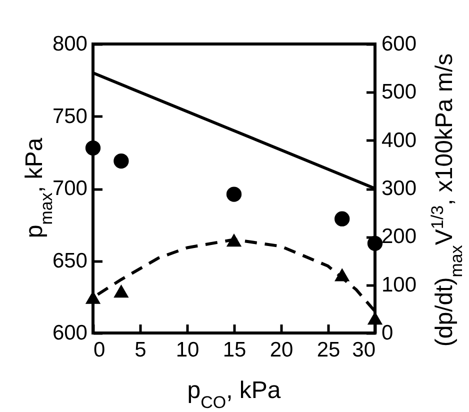 The width and height of the screenshot is (469, 412). What do you see at coordinates (70, 44) in the screenshot?
I see `y-tick-label: 800` at bounding box center [70, 44].